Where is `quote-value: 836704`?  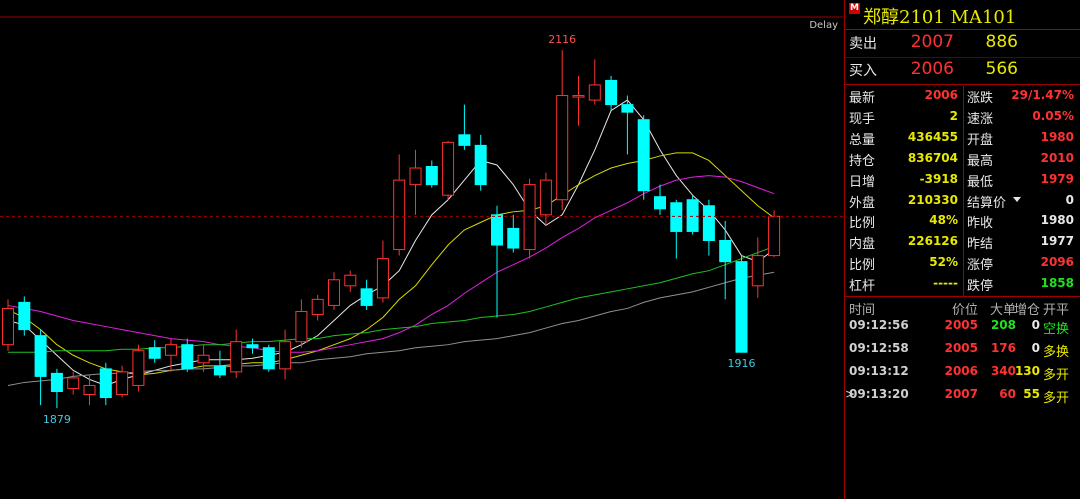
quote-value: 836704 is located at coordinates (932, 157).